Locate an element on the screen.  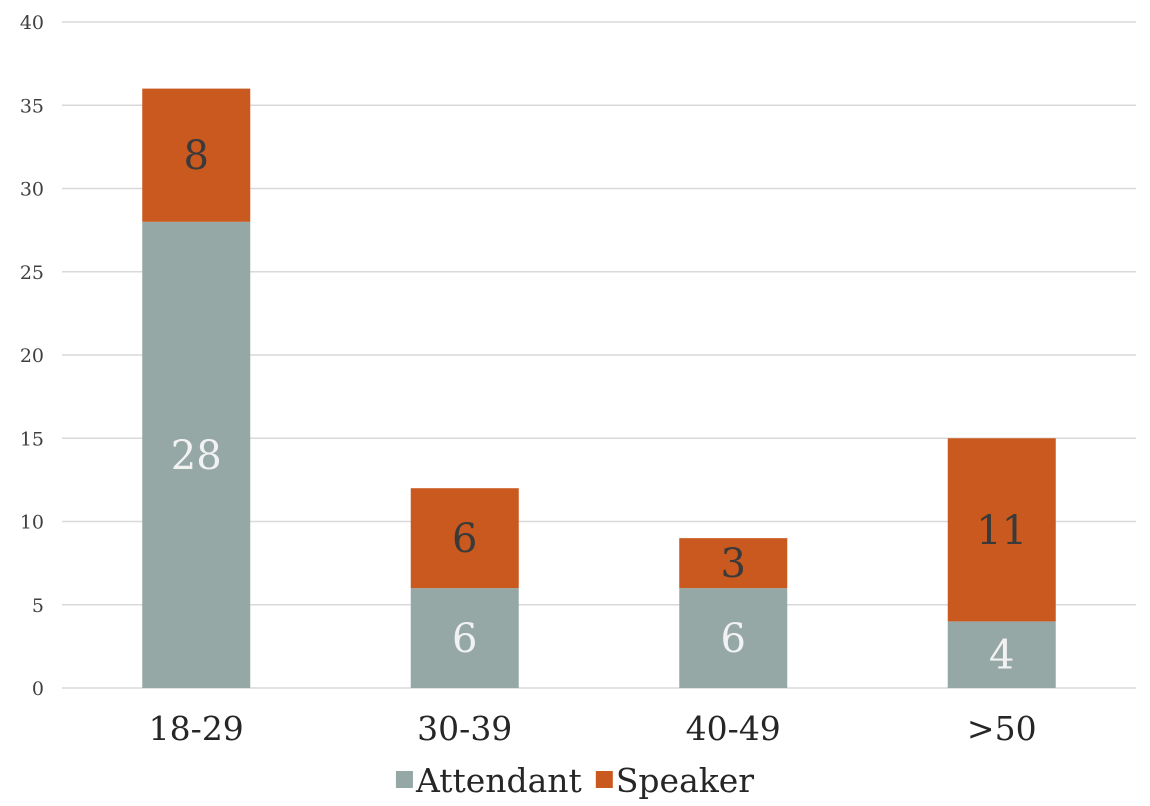
data-label-attendant-2: 6 is located at coordinates (733, 639).